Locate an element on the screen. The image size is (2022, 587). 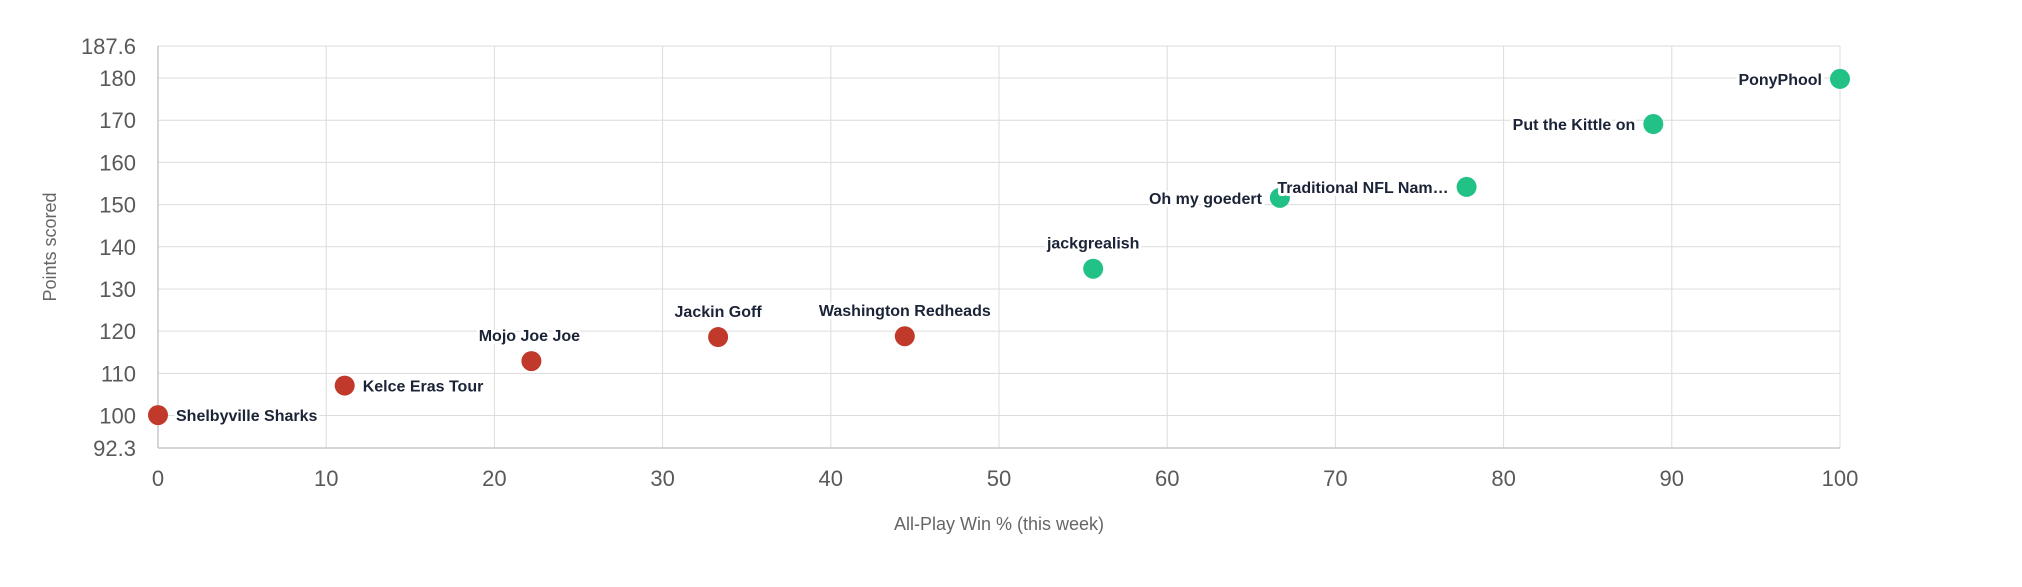
data-label: PonyPhool is located at coordinates (1780, 80).